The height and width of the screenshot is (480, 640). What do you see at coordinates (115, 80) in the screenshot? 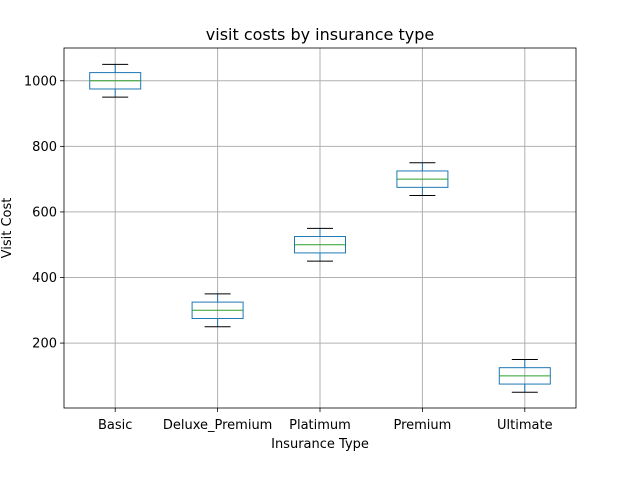
I see `box-basic` at bounding box center [115, 80].